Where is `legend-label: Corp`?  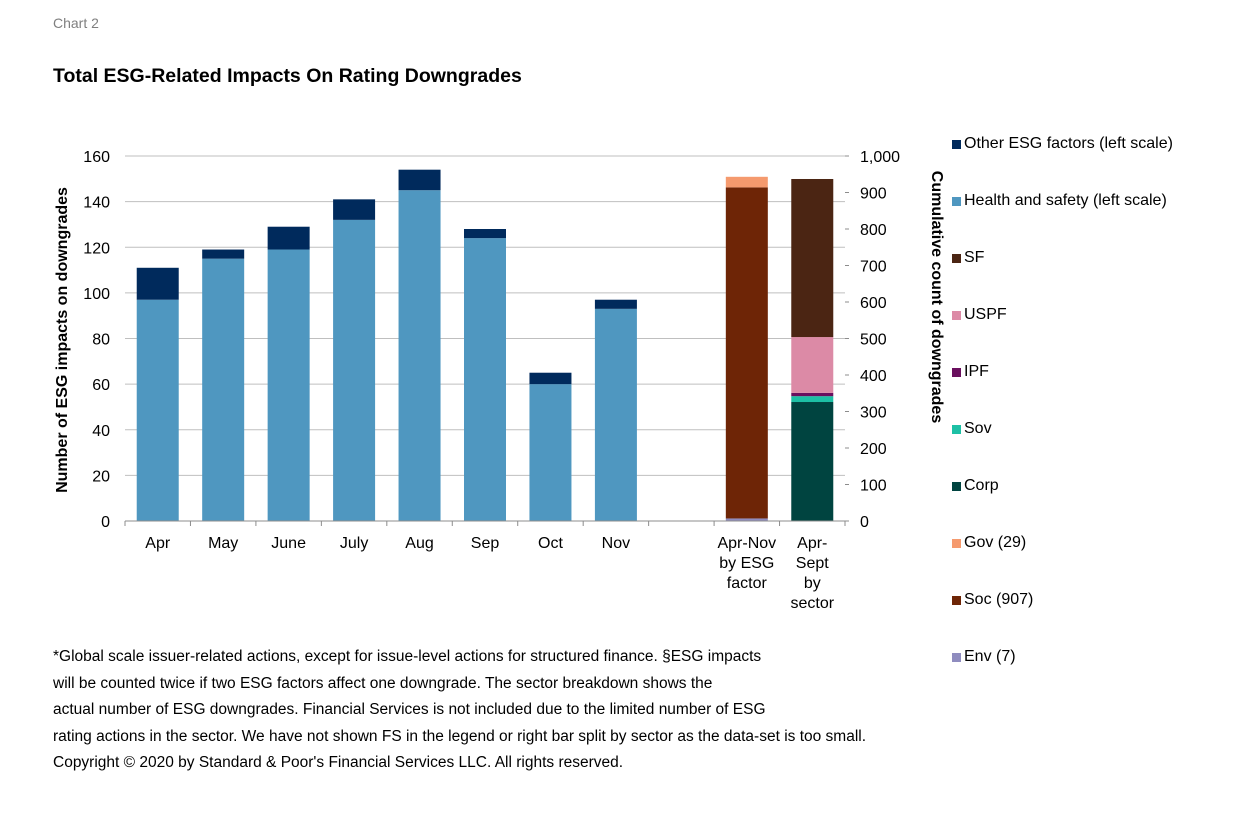
legend-label: Corp is located at coordinates (981, 485).